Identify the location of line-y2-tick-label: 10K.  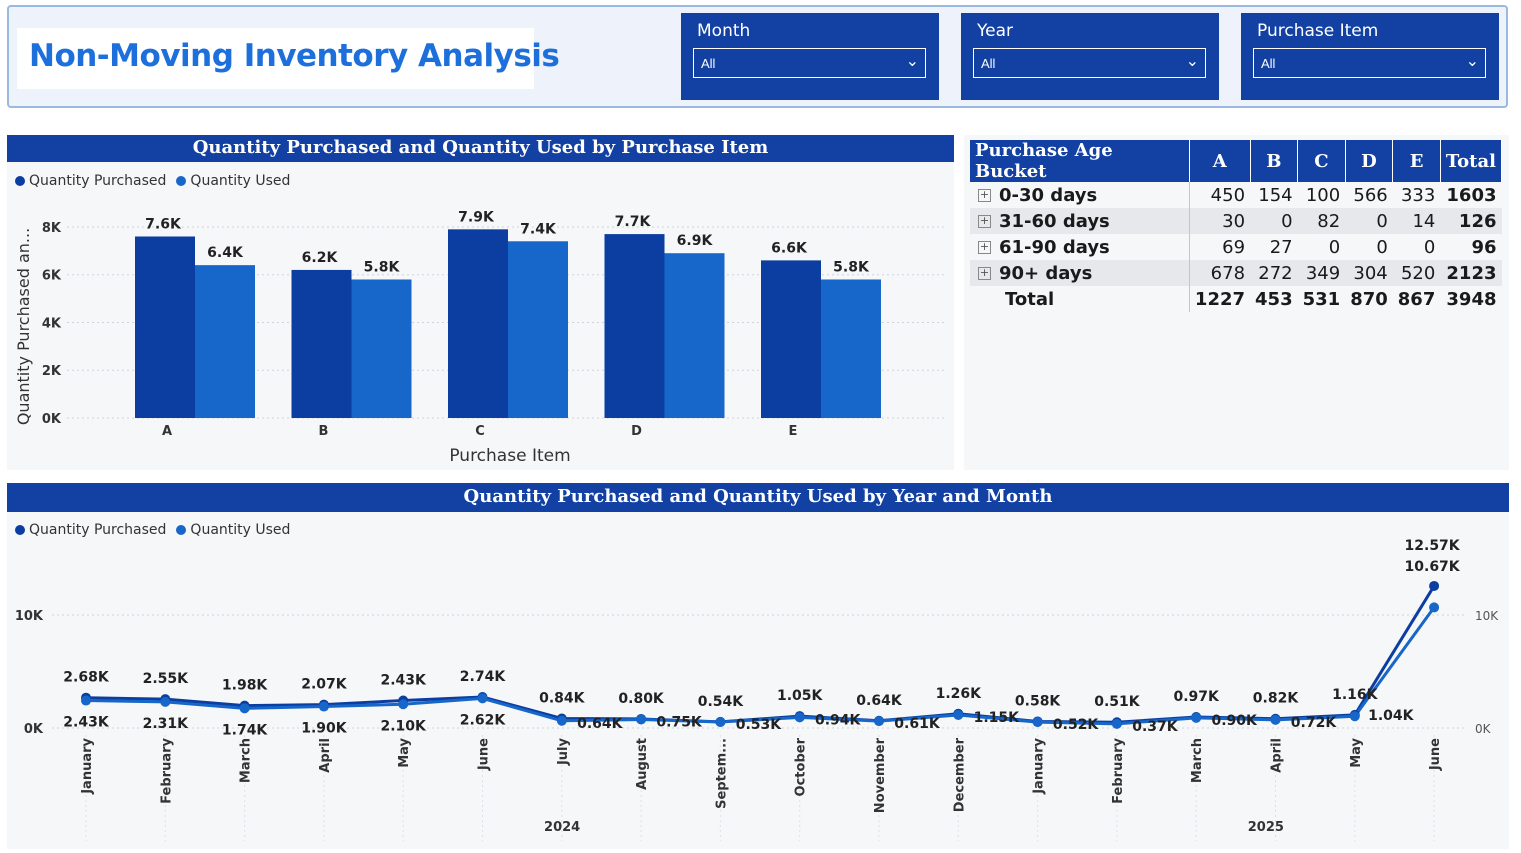
(1487, 616).